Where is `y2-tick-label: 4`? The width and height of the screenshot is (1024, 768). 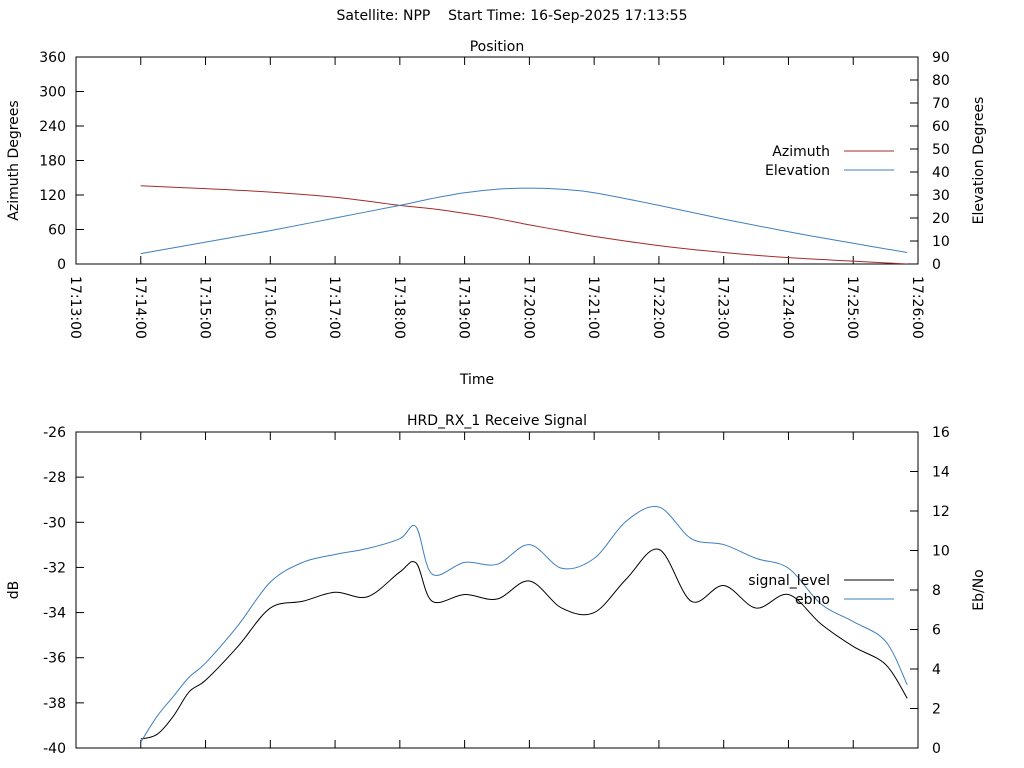
y2-tick-label: 4 is located at coordinates (936, 670).